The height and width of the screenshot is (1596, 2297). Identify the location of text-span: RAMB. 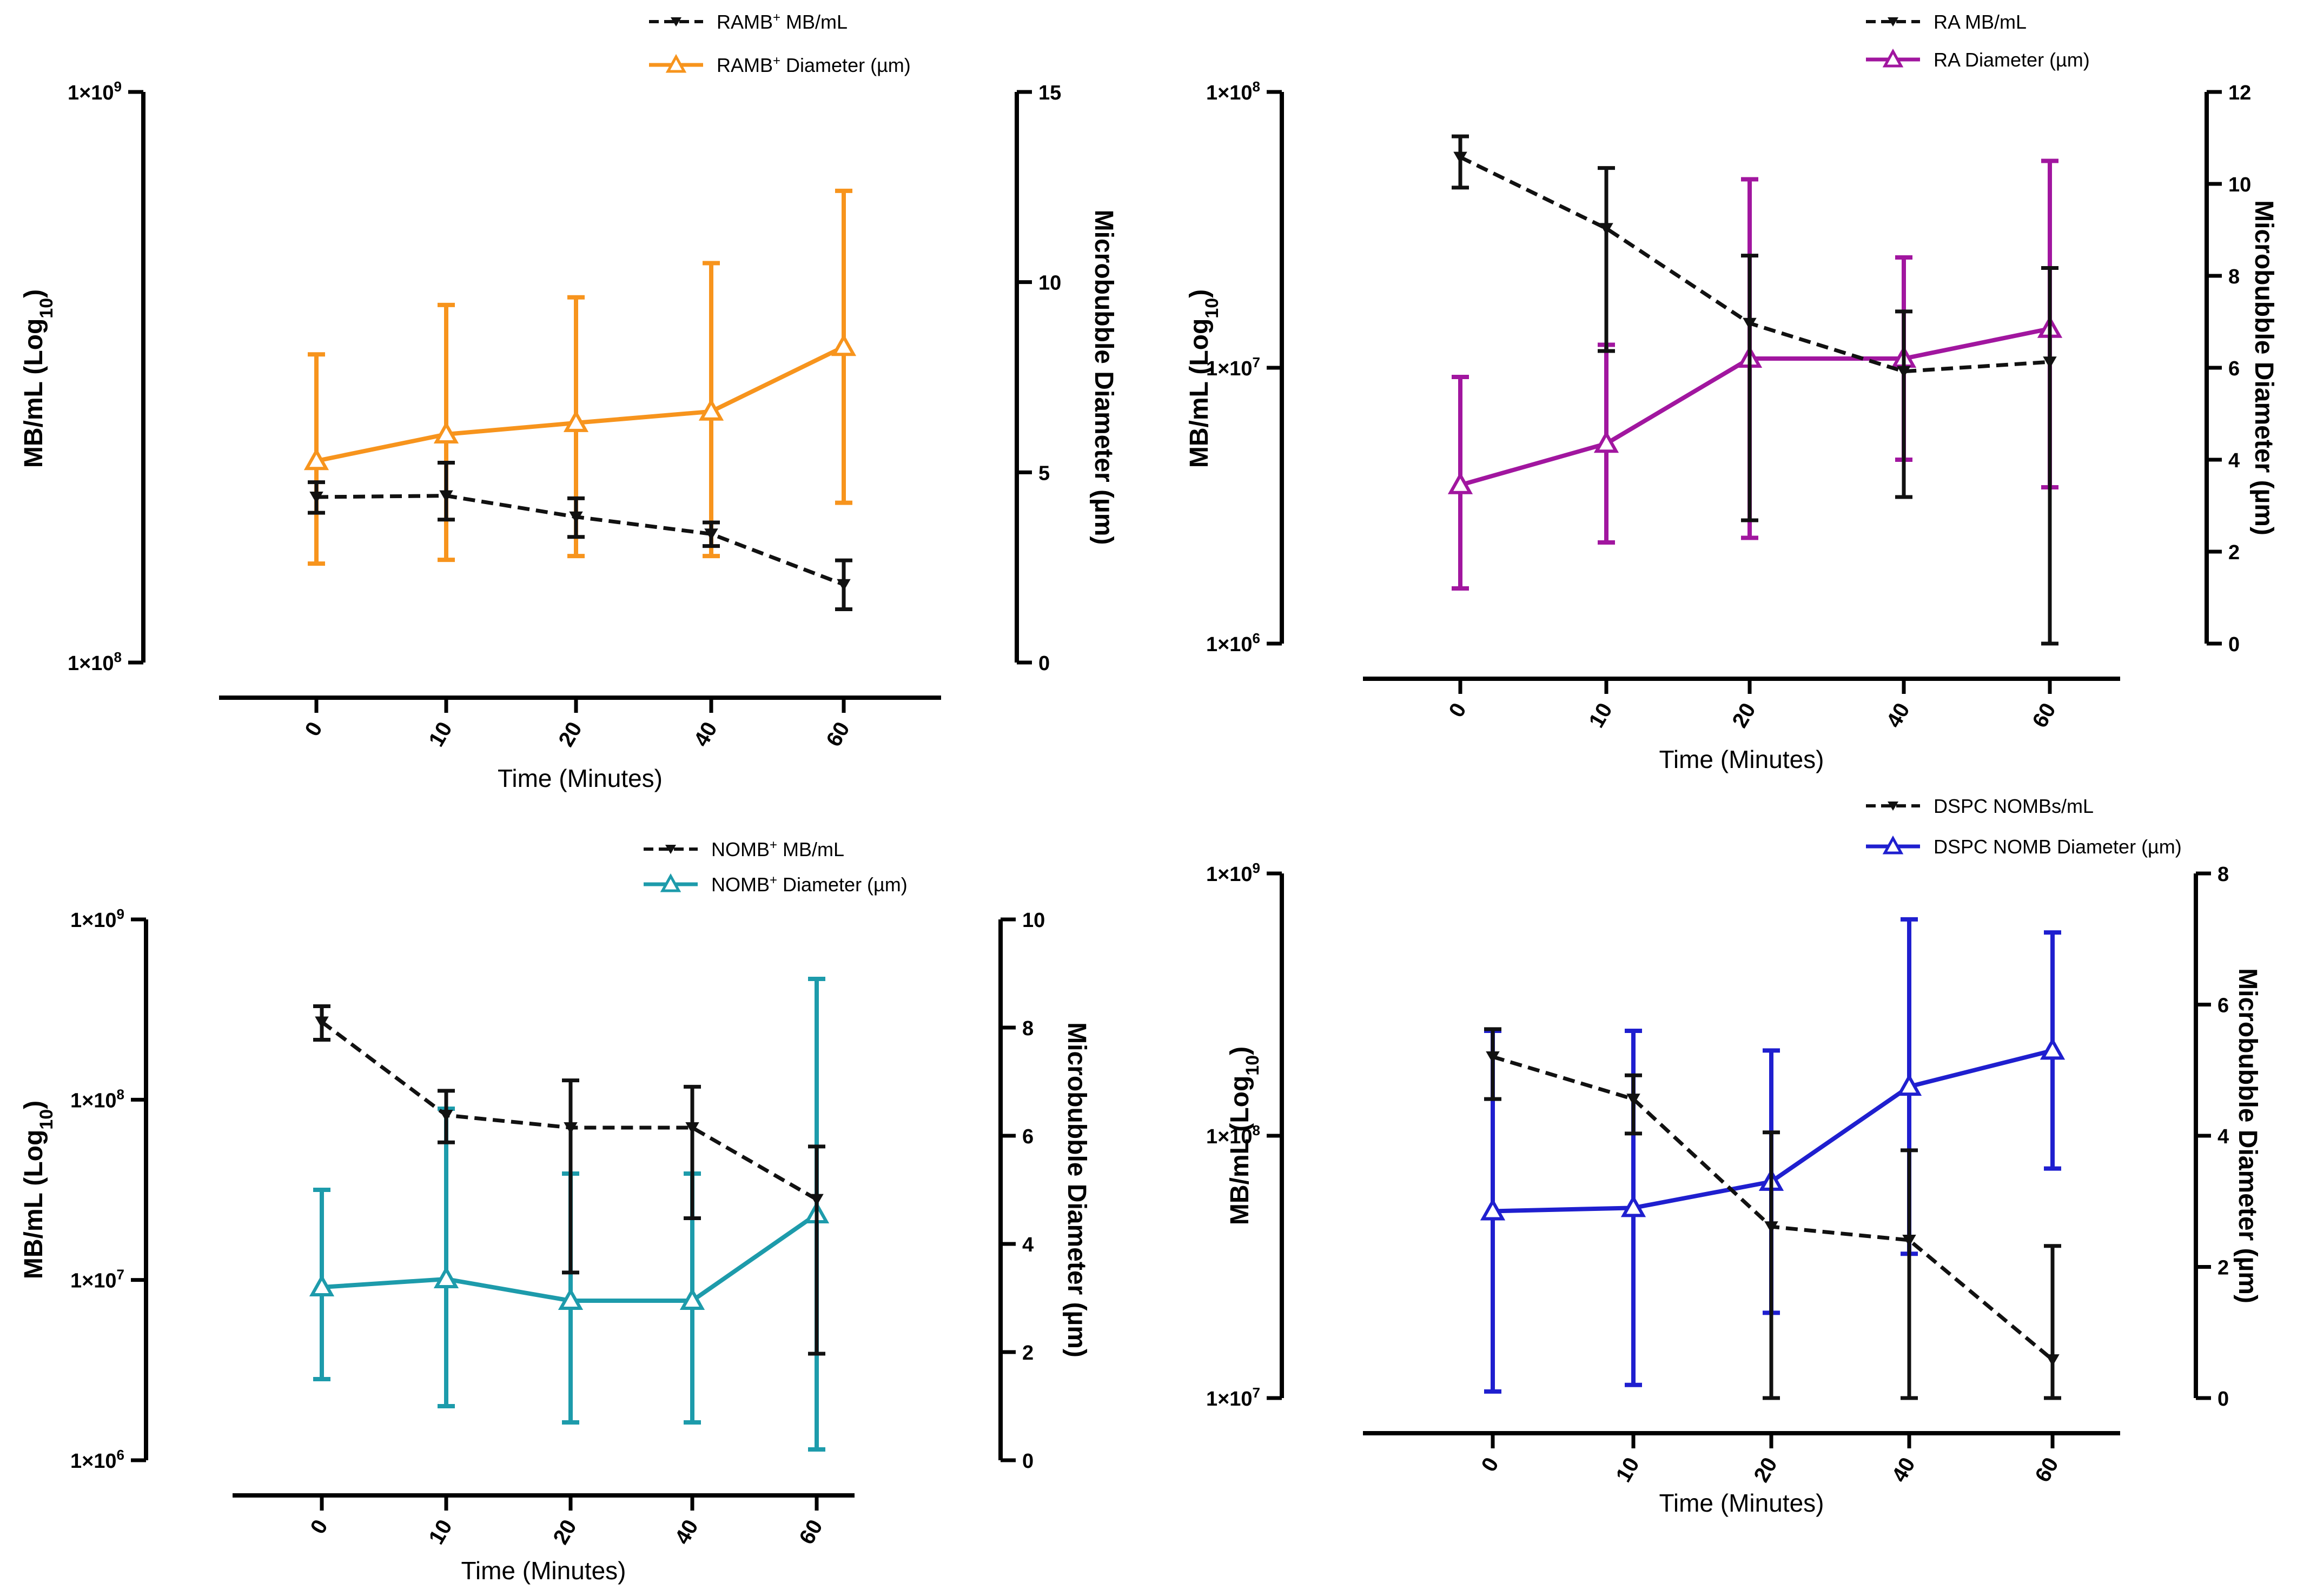
(745, 22).